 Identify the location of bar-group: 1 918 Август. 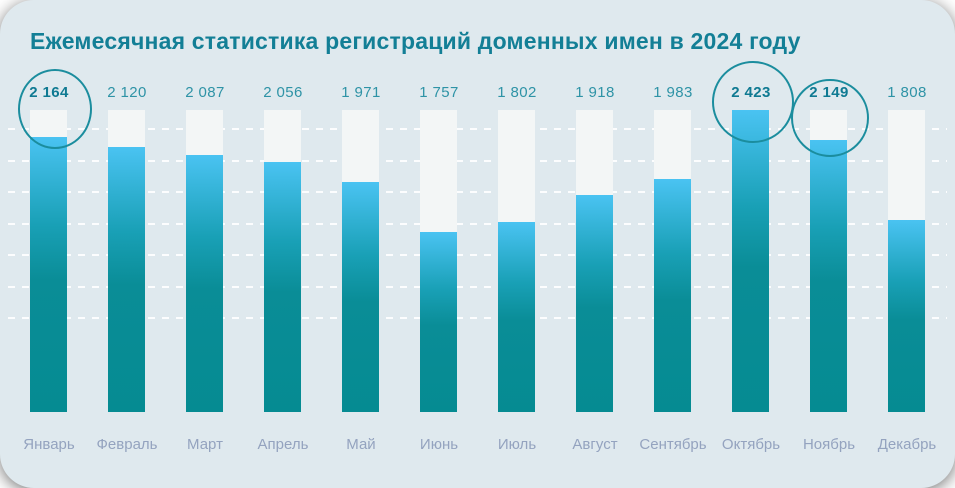
(595, 274).